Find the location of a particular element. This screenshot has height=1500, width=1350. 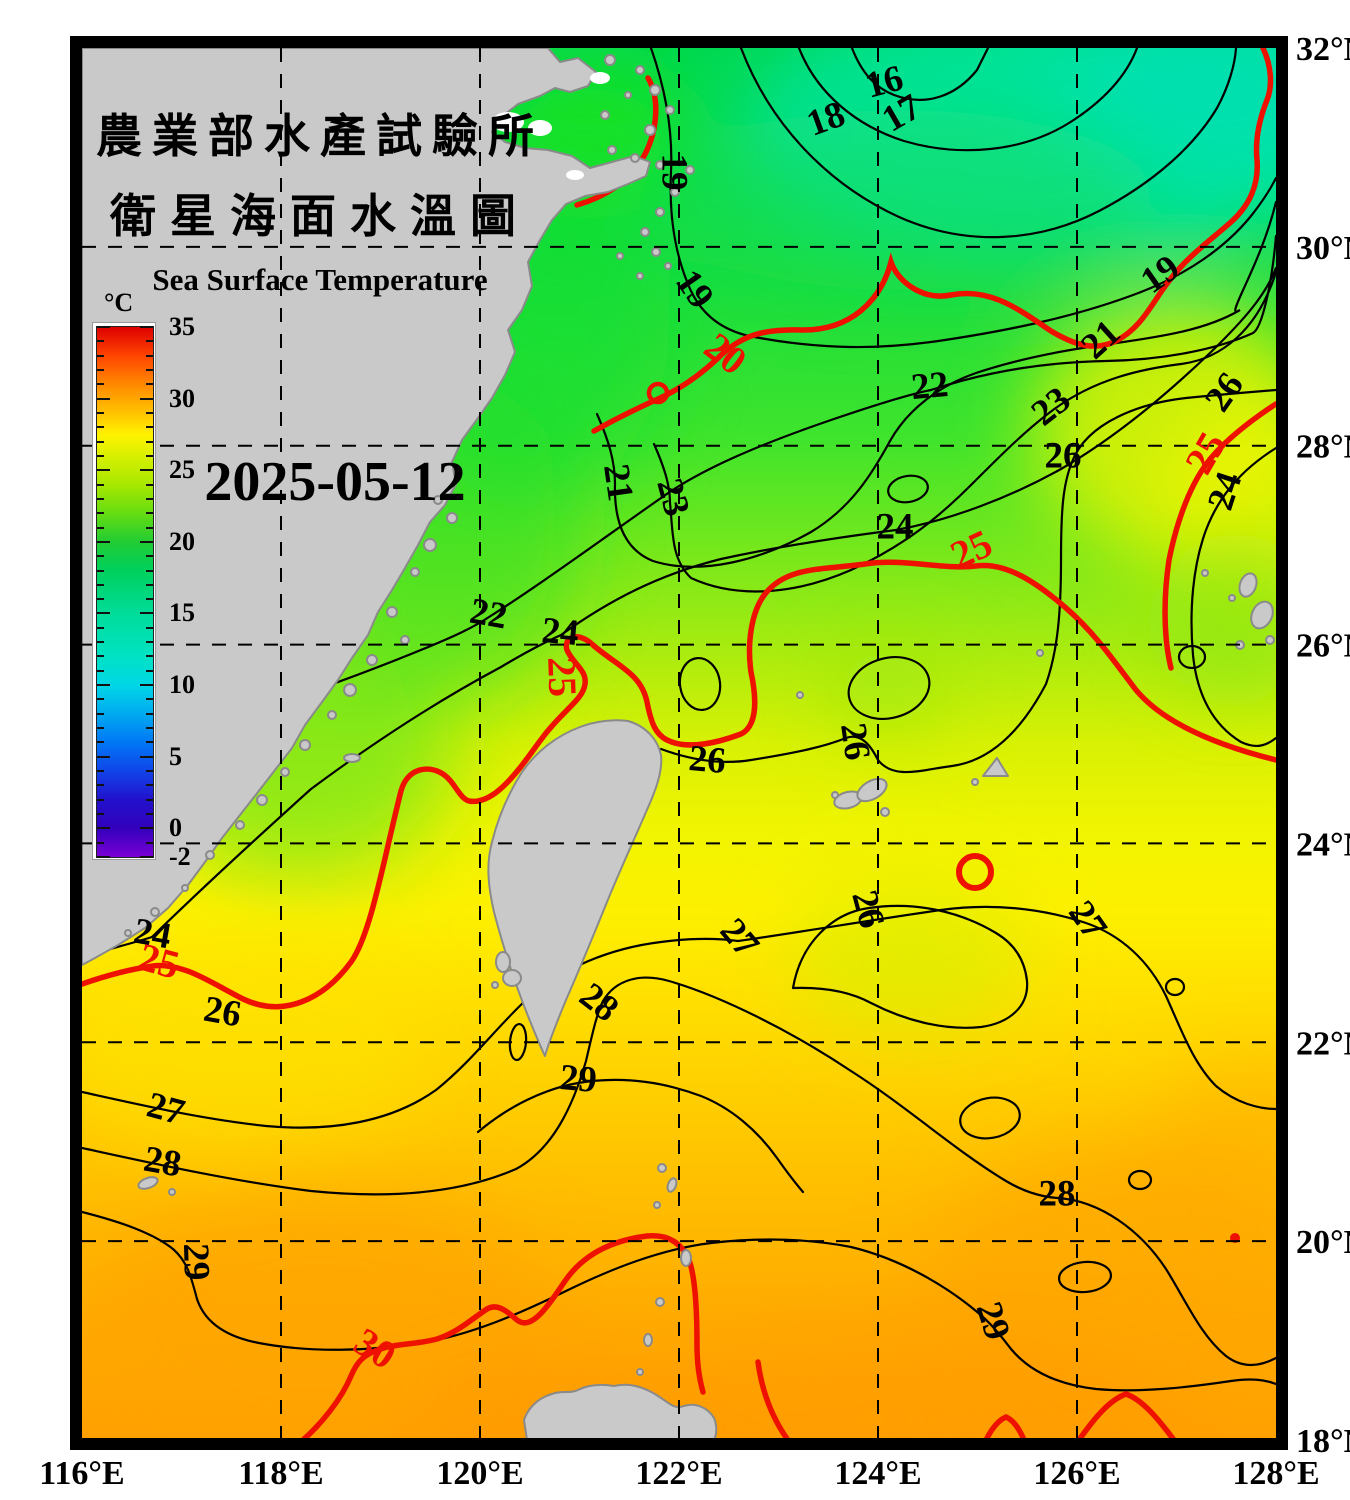

map-title-english: Sea Surface Temperature is located at coordinates (320, 279).